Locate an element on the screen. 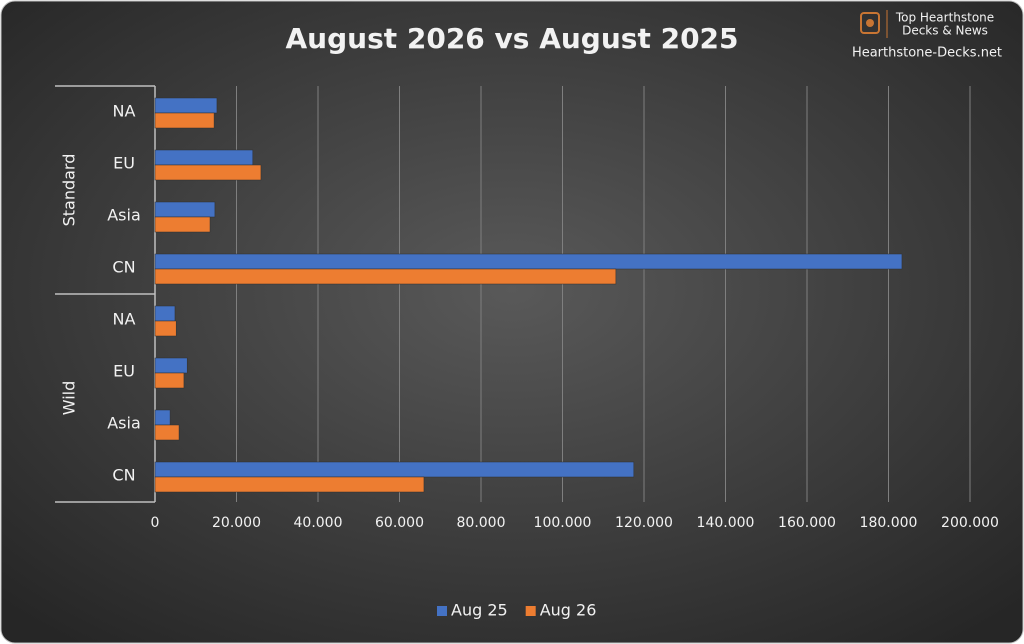 This screenshot has width=1024, height=644. watermark-site: Hearthstone-Decks.net is located at coordinates (927, 53).